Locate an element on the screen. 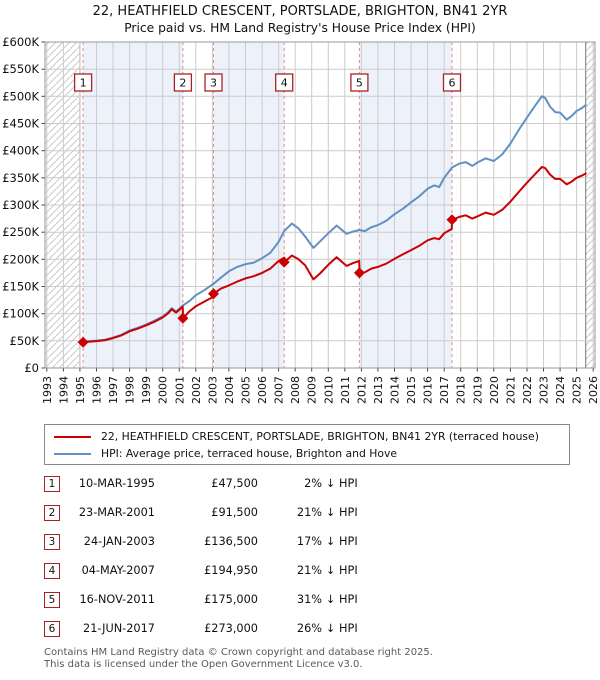 Image resolution: width=600 pixels, height=680 pixels. sale-number-badge: 3 is located at coordinates (52, 542).